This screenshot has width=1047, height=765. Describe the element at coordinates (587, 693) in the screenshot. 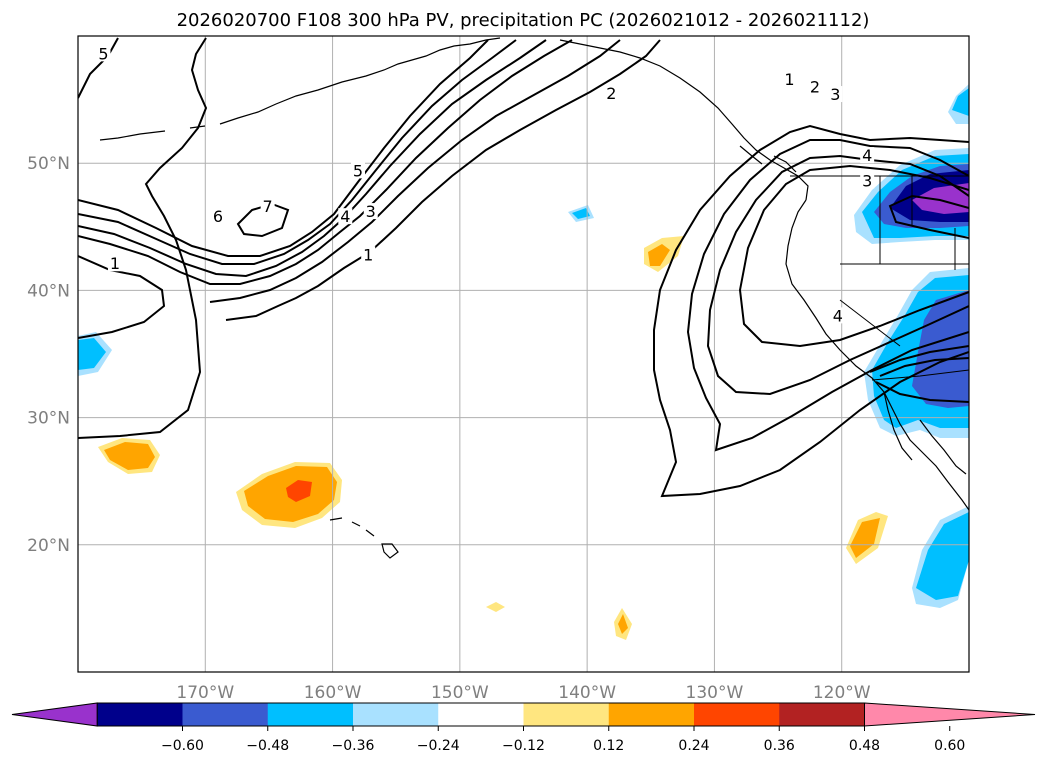

I see `lon-tick-label: 140°W` at that location.